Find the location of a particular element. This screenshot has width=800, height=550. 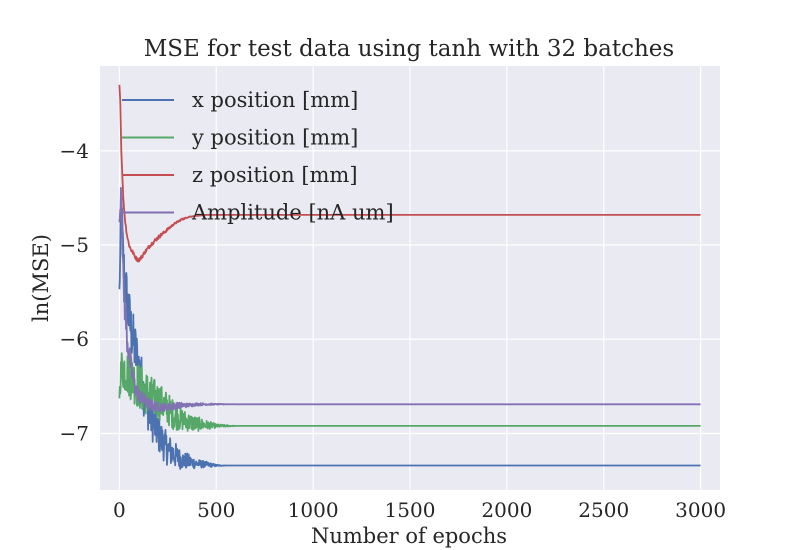

y-tick-label: −5 is located at coordinates (74, 245).